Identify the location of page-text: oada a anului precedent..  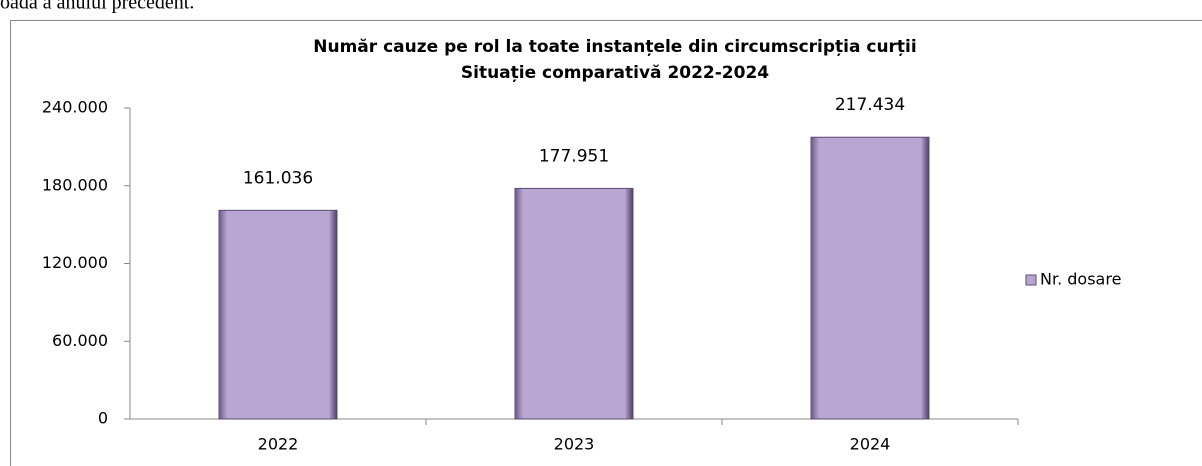
(97, 7).